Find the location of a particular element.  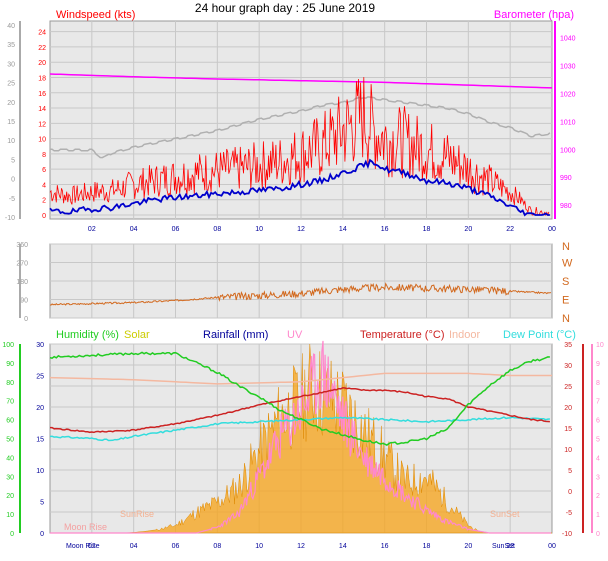

compass-label: S is located at coordinates (565, 282).